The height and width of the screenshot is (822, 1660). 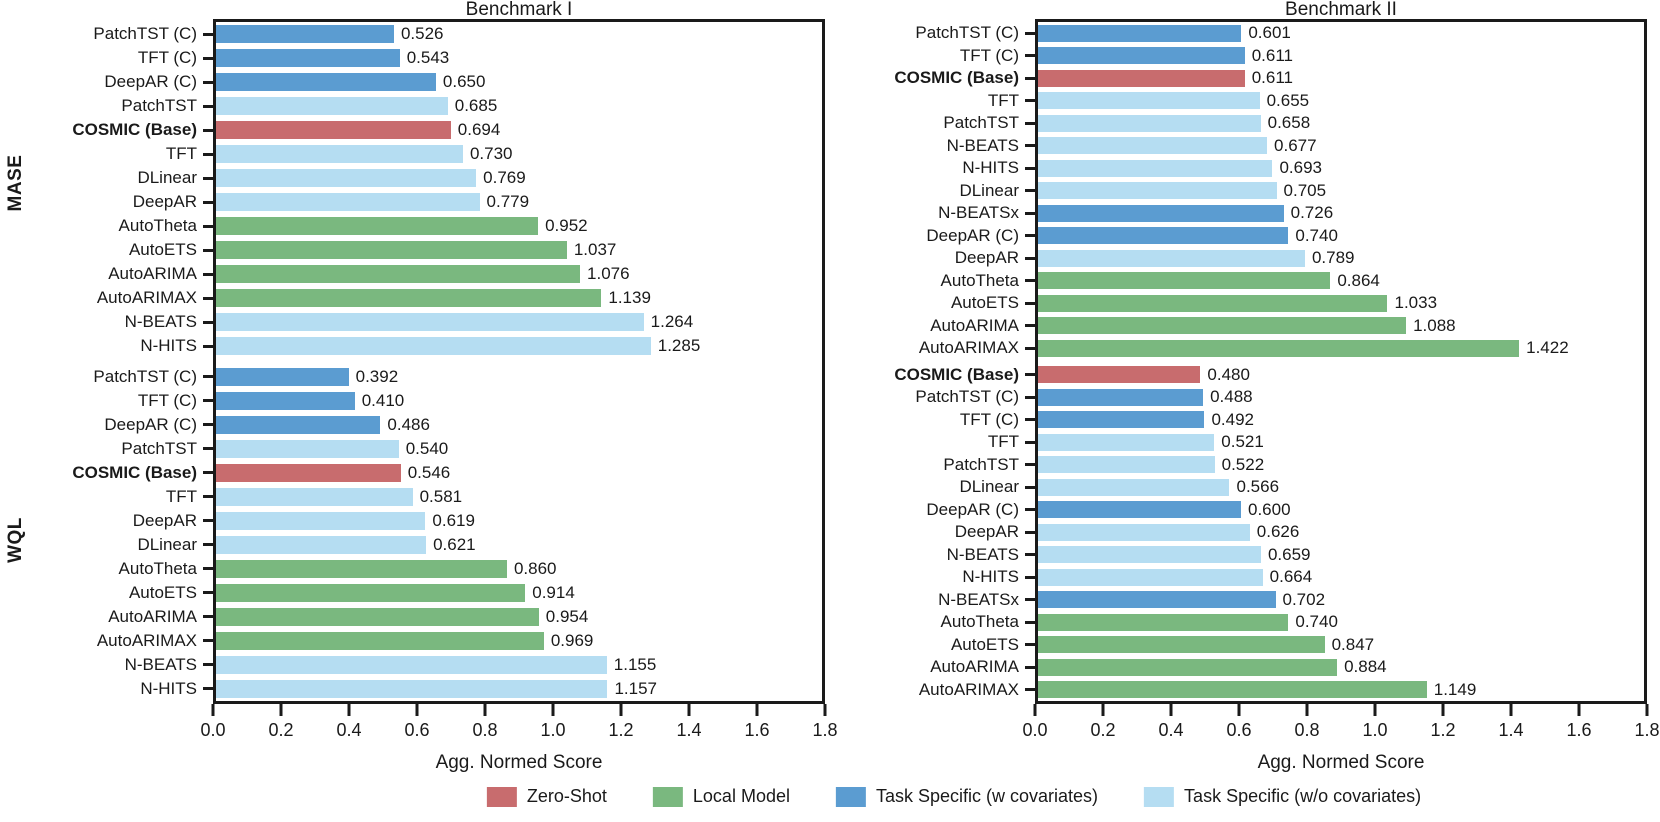 What do you see at coordinates (1232, 419) in the screenshot?
I see `value-label: 0.492` at bounding box center [1232, 419].